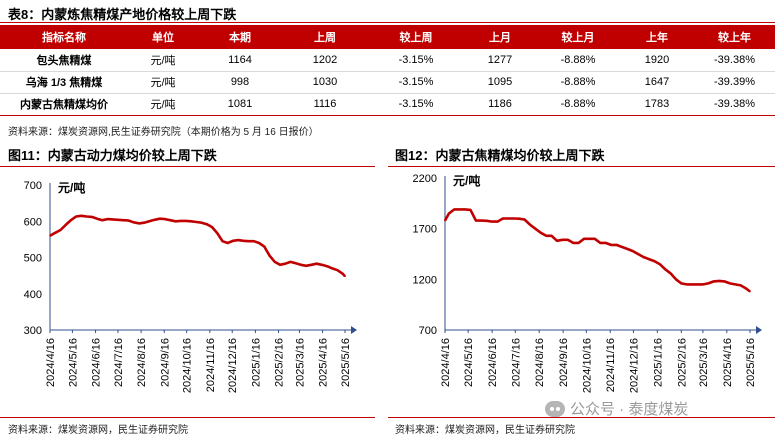 The height and width of the screenshot is (436, 775). I want to click on chart12-title-rule, so click(581, 166).